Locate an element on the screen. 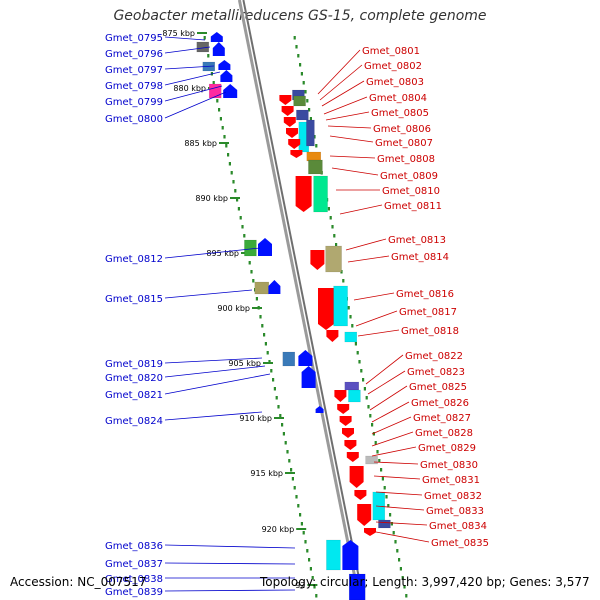 This screenshot has width=600, height=600. gene-label-right: Gmet_0823 is located at coordinates (436, 372).